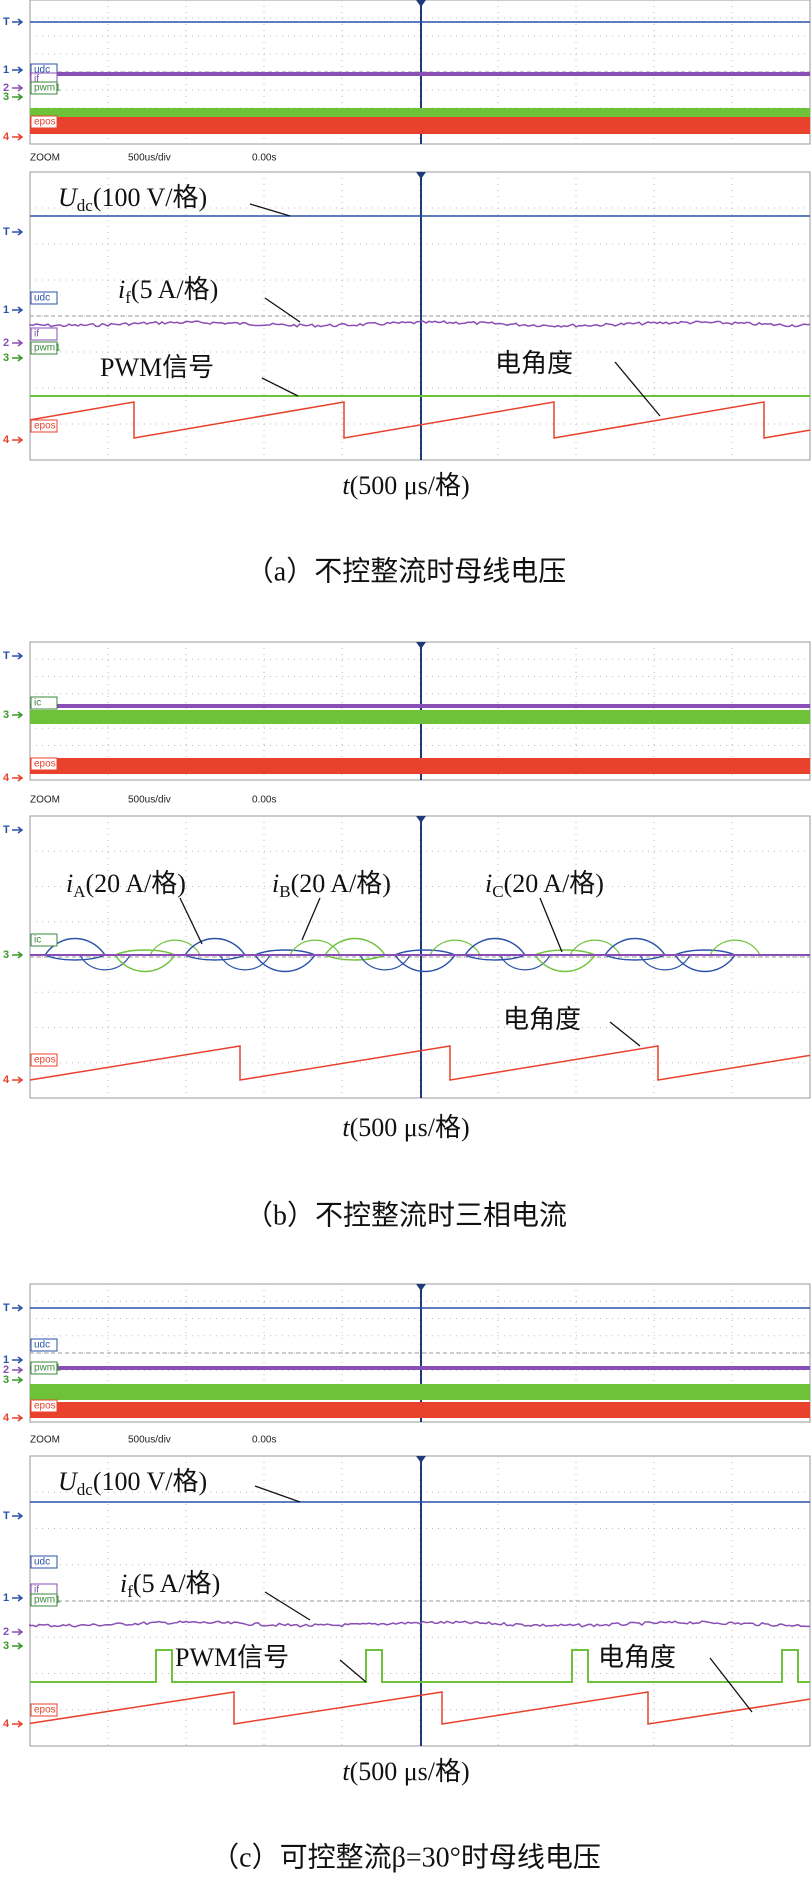 This screenshot has height=1887, width=812. Describe the element at coordinates (132, 199) in the screenshot. I see `annotation: Udc(100 V/格)` at that location.